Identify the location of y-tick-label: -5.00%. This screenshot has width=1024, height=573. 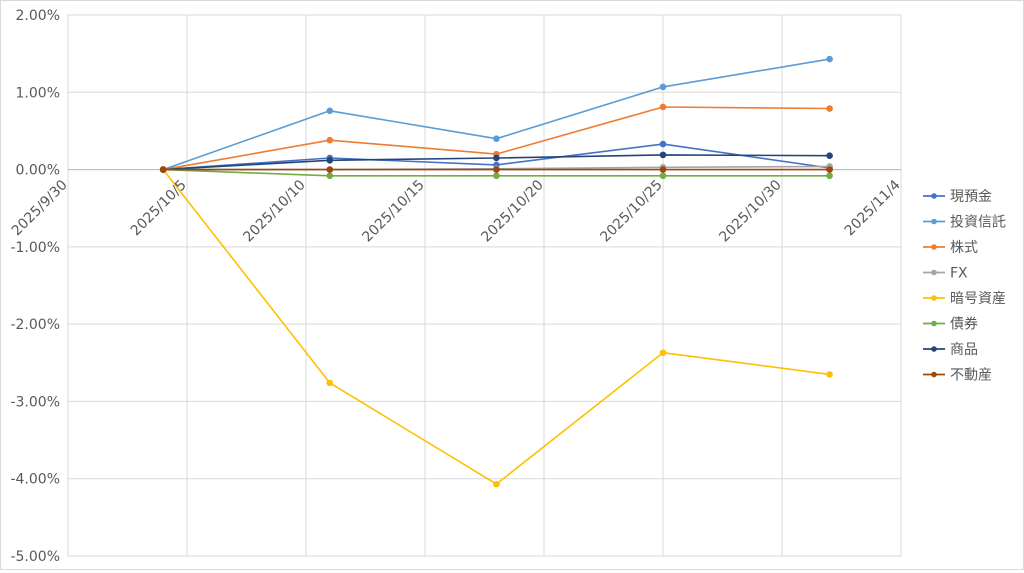
(35, 557).